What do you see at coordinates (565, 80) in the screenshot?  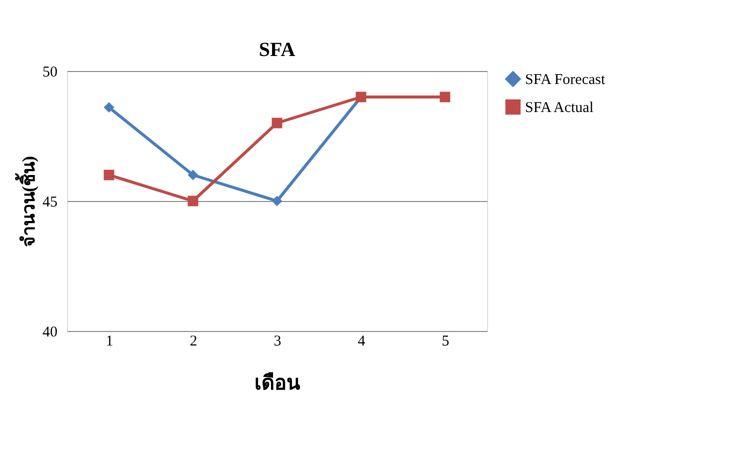 I see `legend-label: SFA Forecast` at bounding box center [565, 80].